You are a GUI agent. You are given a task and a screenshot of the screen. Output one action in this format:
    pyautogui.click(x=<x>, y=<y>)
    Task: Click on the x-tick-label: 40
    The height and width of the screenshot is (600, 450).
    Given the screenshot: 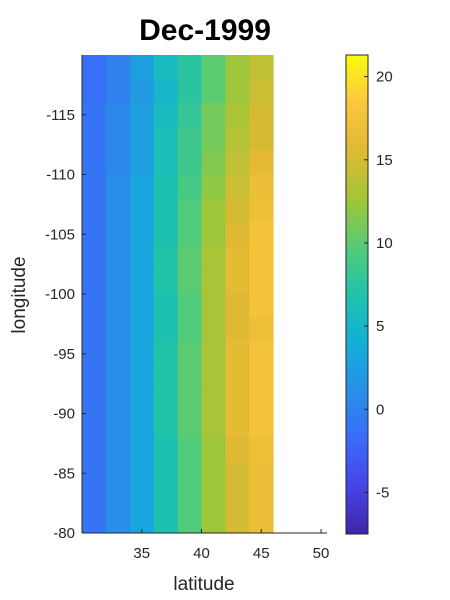 What is the action you would take?
    pyautogui.click(x=201, y=553)
    